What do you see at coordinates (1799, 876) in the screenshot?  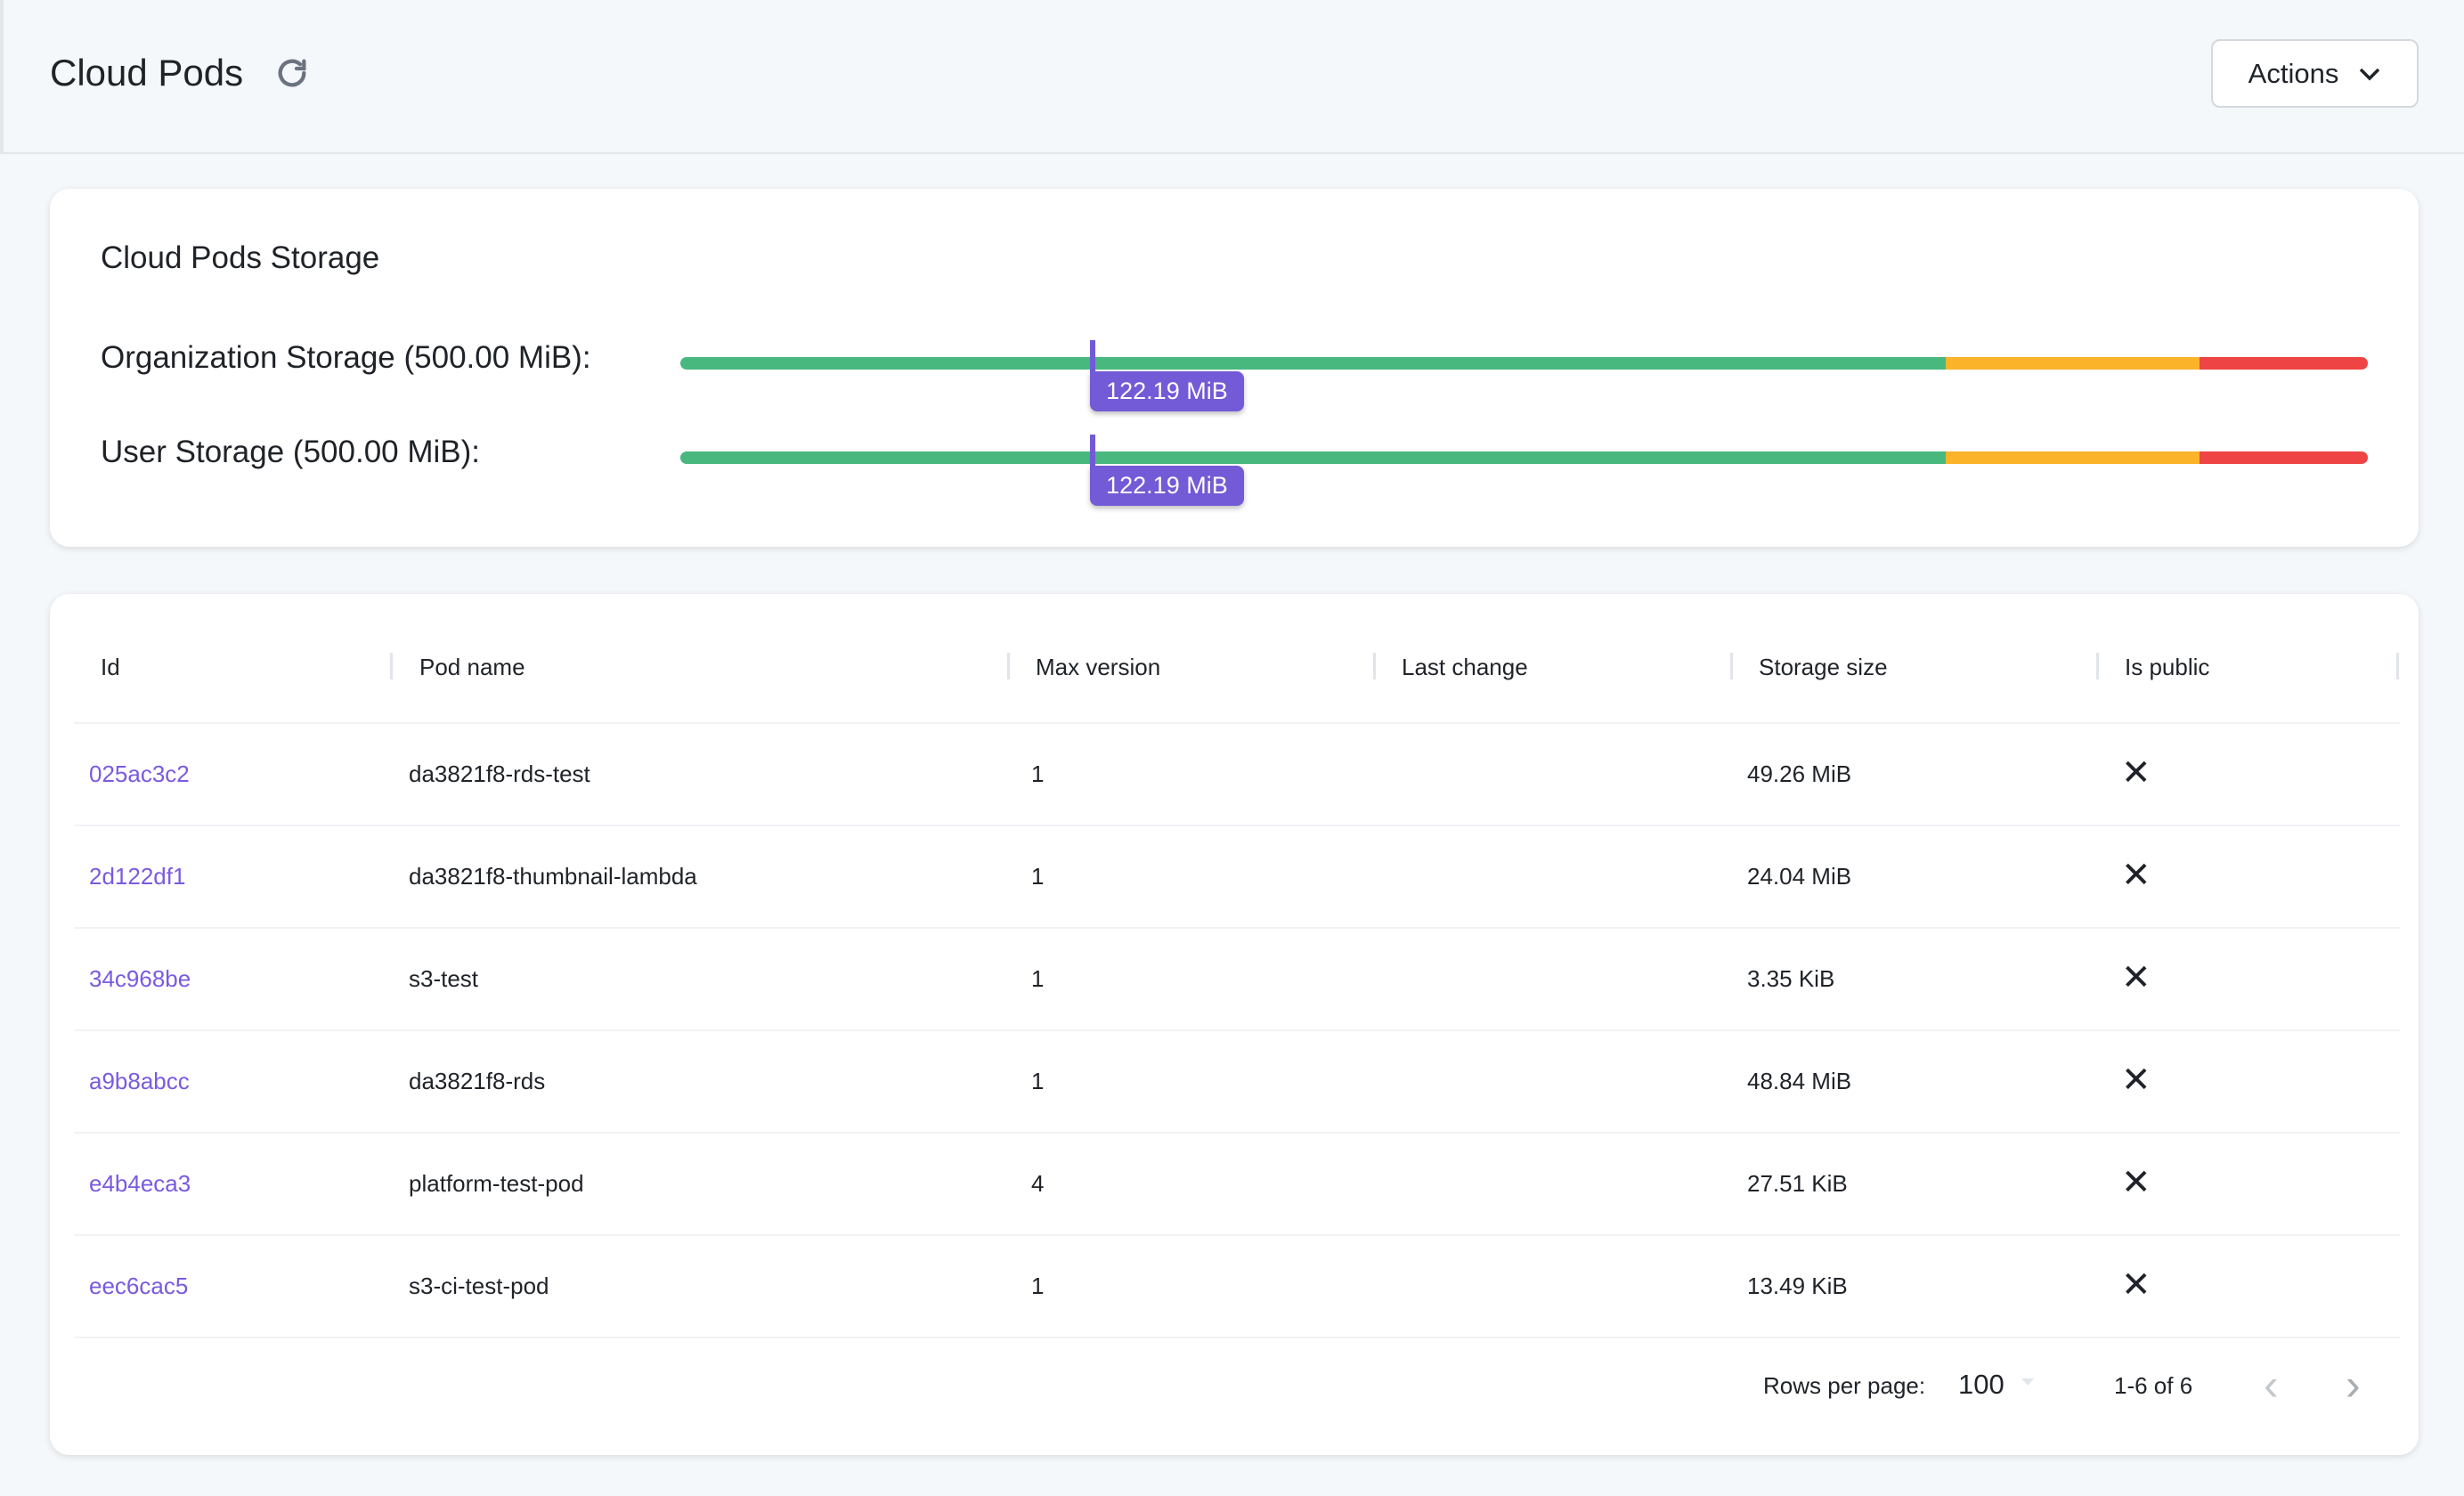 I see `storage-size: 24.04 MiB` at bounding box center [1799, 876].